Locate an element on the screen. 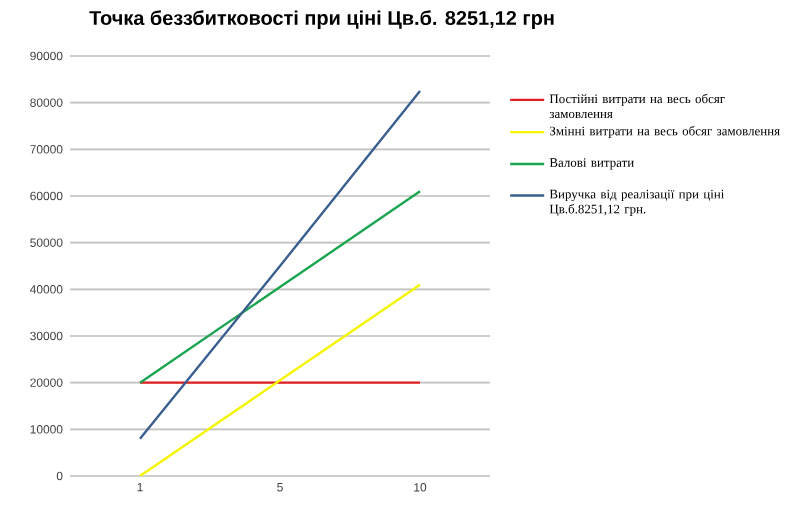  chart-title: Точка беззбитковості при ціні Цв.б. 8251,12 грн is located at coordinates (321, 19).